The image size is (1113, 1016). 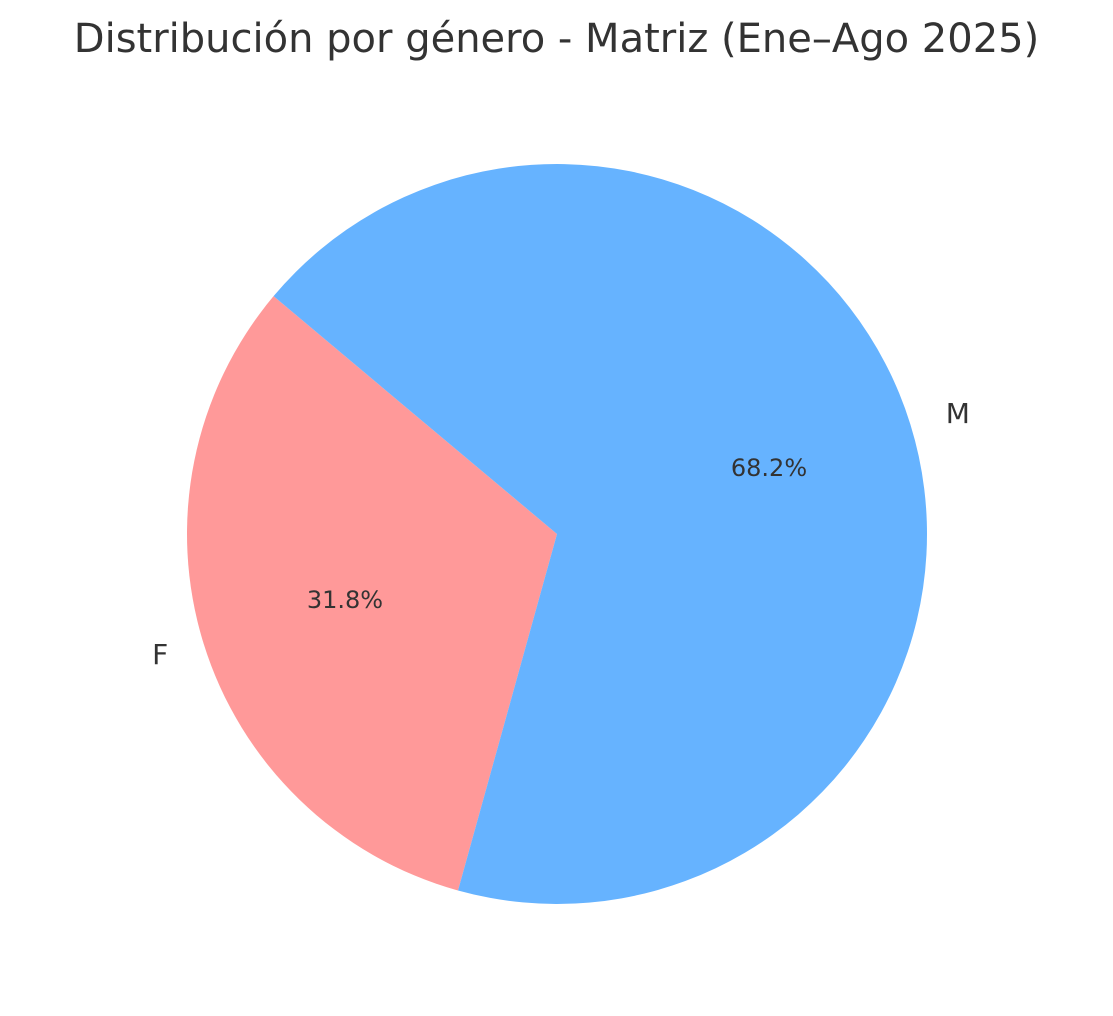 I want to click on slice-label-m: M, so click(x=958, y=413).